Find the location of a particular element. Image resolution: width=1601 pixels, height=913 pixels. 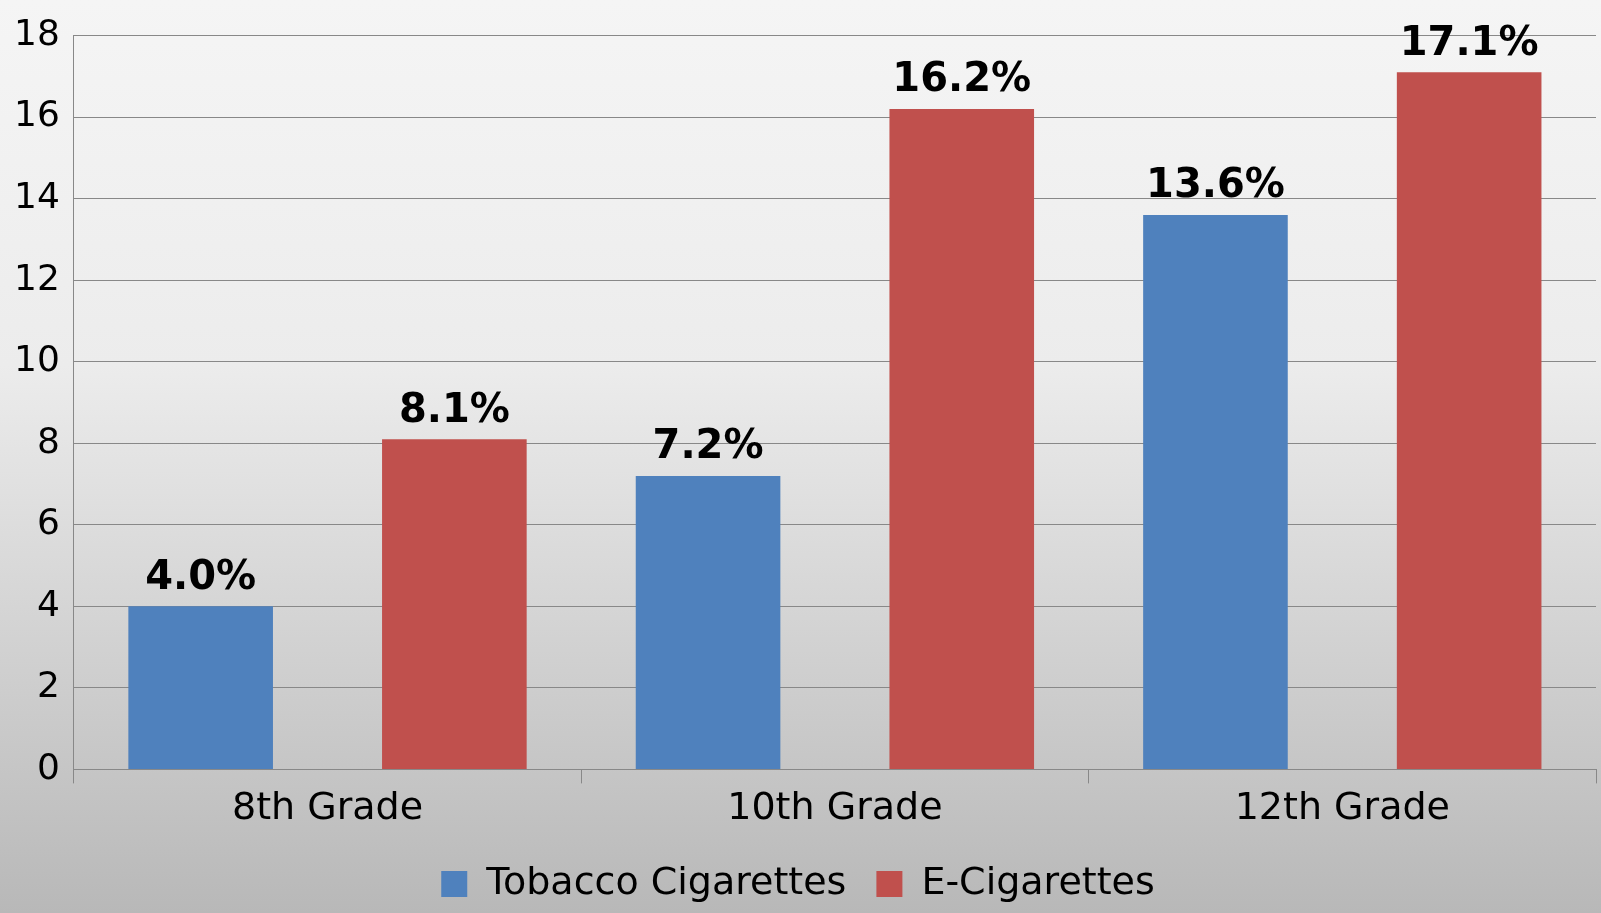

y-tick-label: 0 is located at coordinates (48, 766).